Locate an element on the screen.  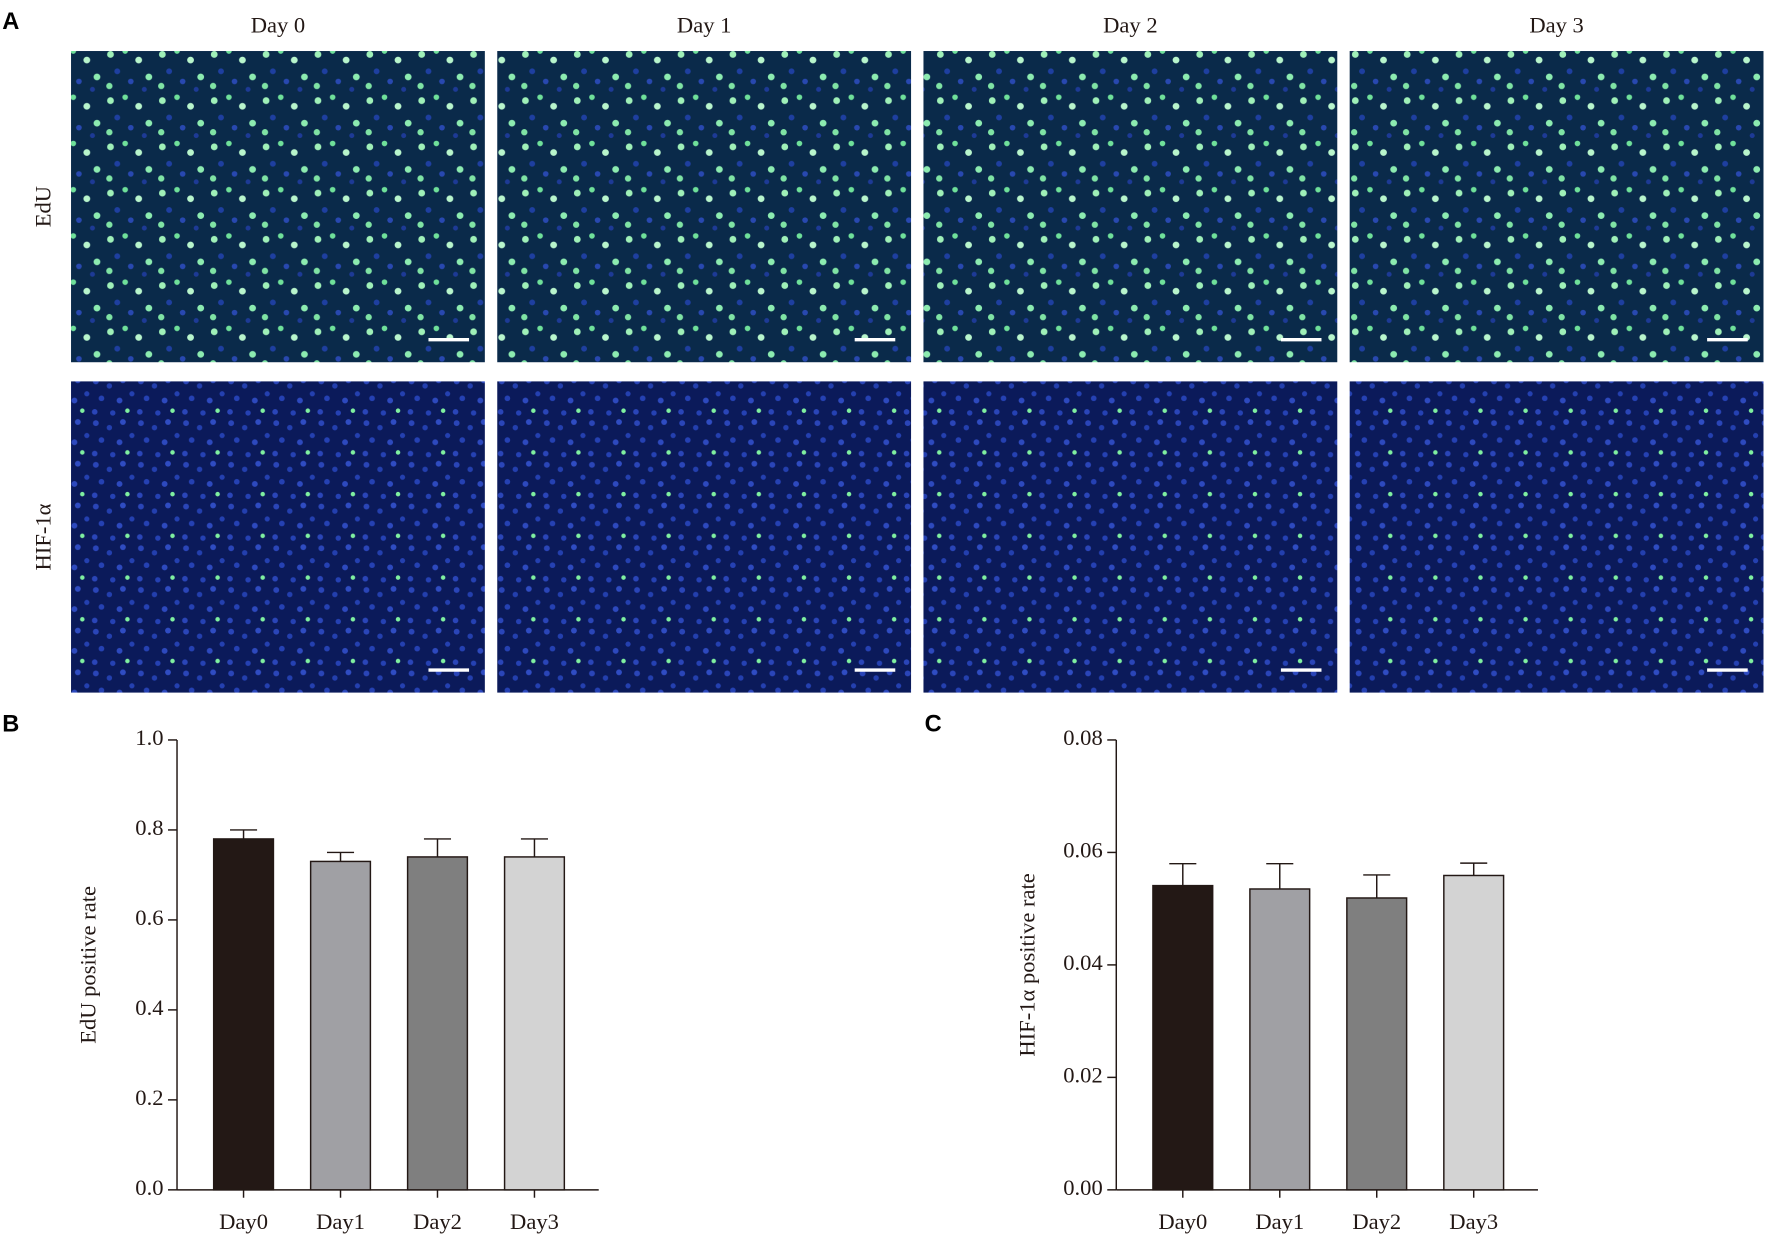
column-label: Day 0 is located at coordinates (278, 25).